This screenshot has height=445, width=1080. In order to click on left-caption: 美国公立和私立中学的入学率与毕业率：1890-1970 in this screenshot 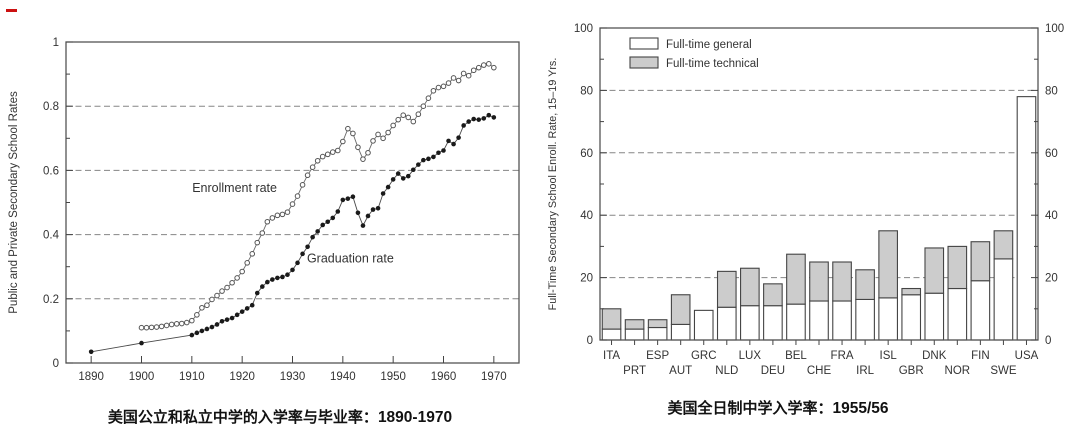, I will do `click(280, 416)`.